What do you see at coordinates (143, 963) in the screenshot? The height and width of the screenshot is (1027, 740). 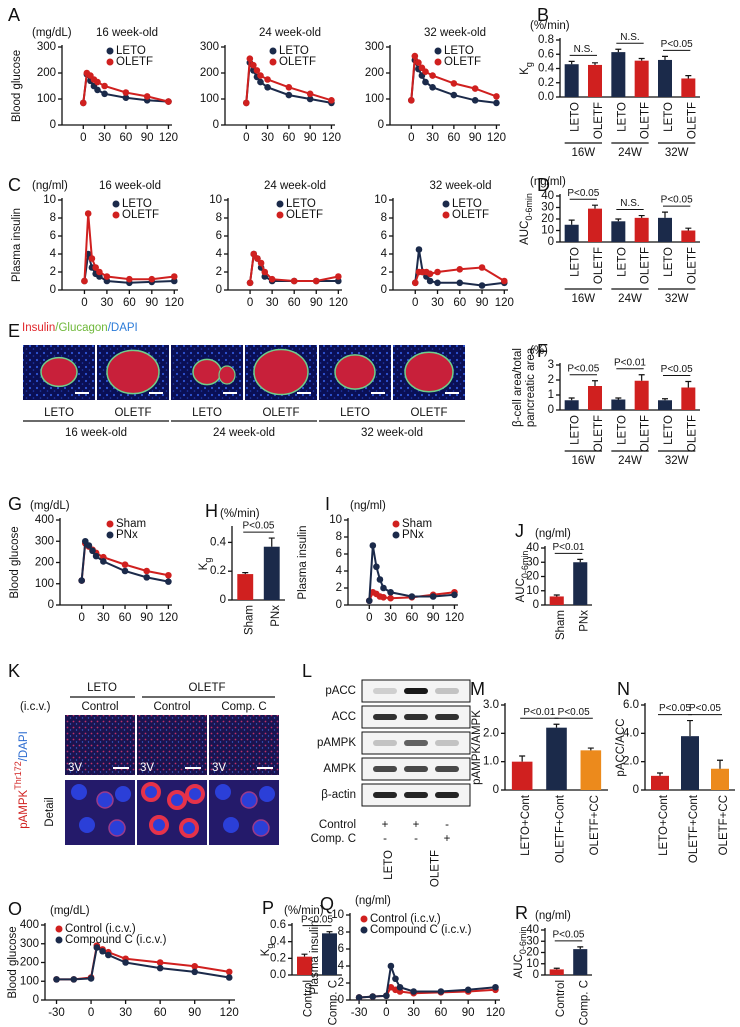 I see `series-line` at bounding box center [143, 963].